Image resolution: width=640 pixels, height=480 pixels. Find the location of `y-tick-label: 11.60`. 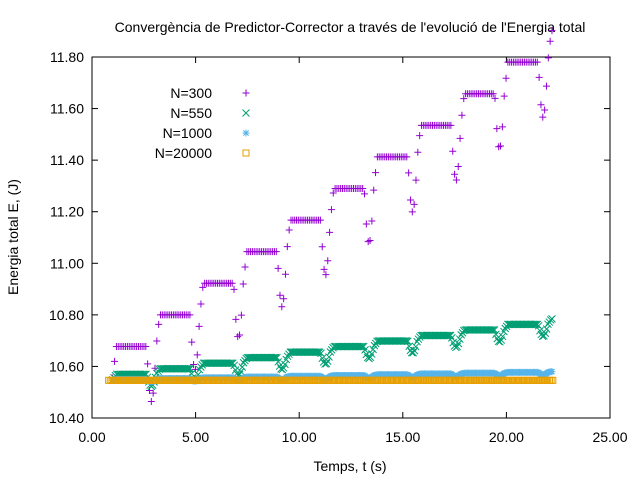

y-tick-label: 11.60 is located at coordinates (67, 109).